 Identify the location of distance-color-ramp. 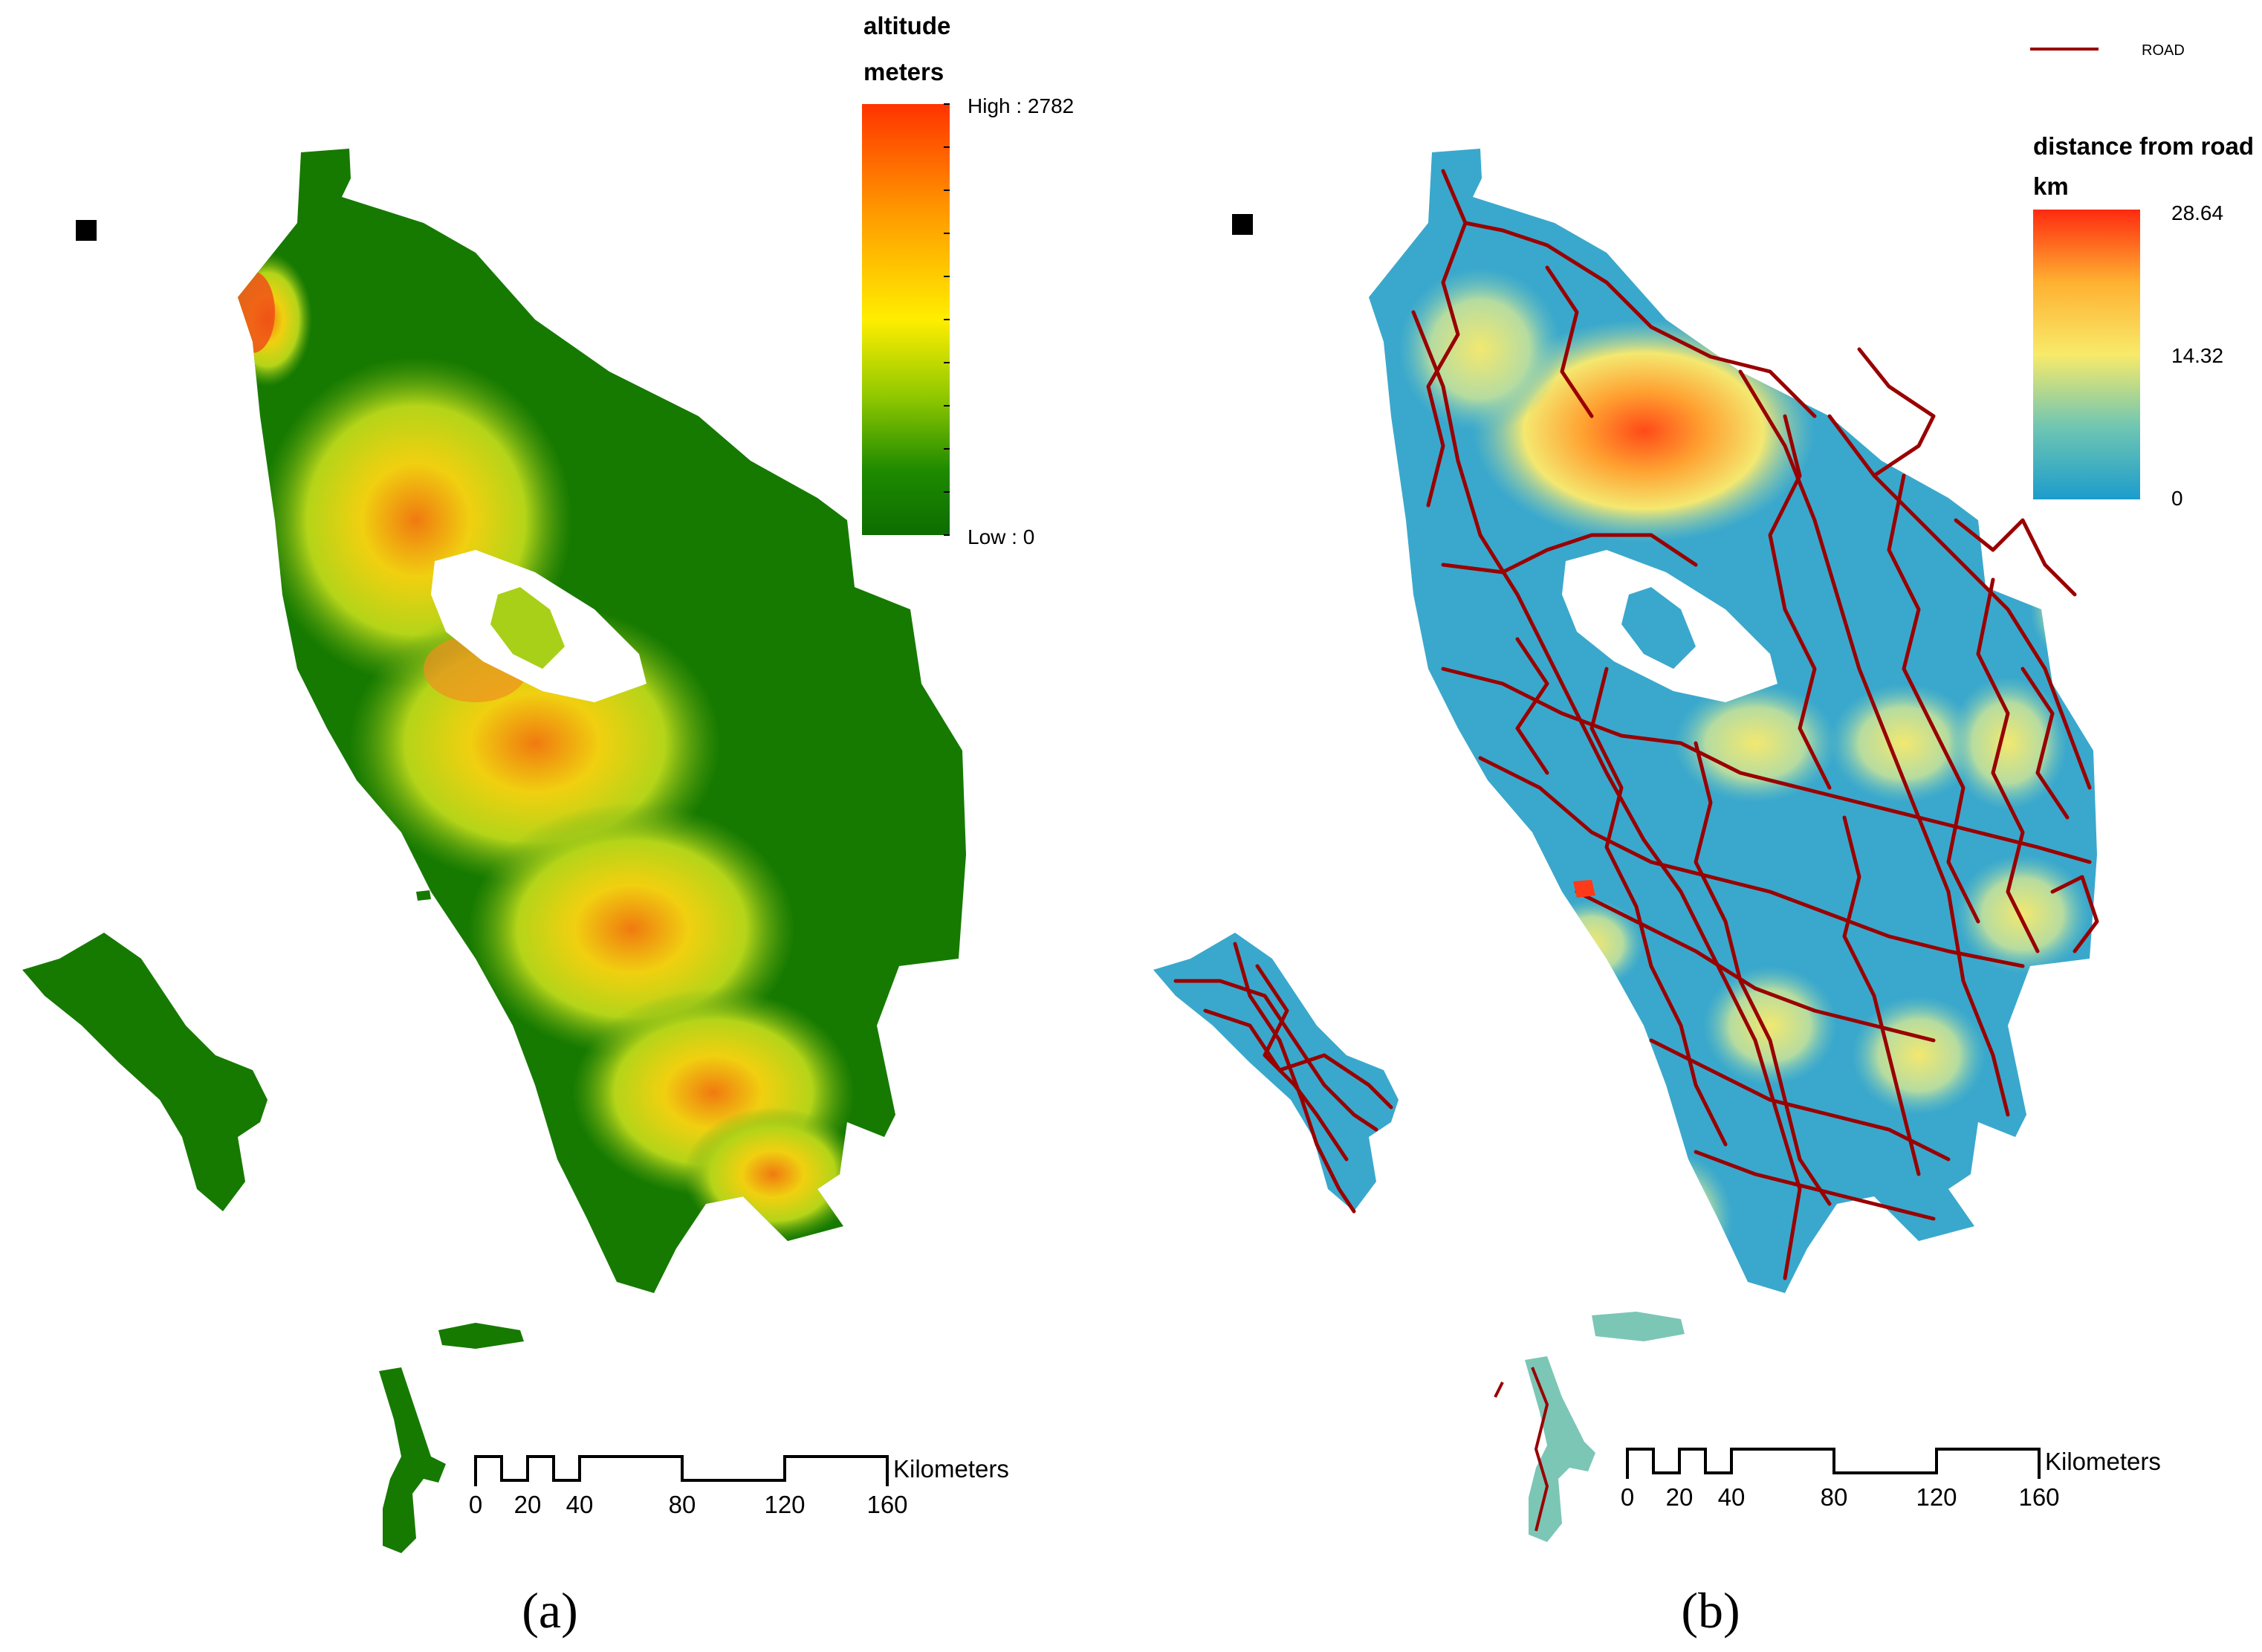
(2086, 354).